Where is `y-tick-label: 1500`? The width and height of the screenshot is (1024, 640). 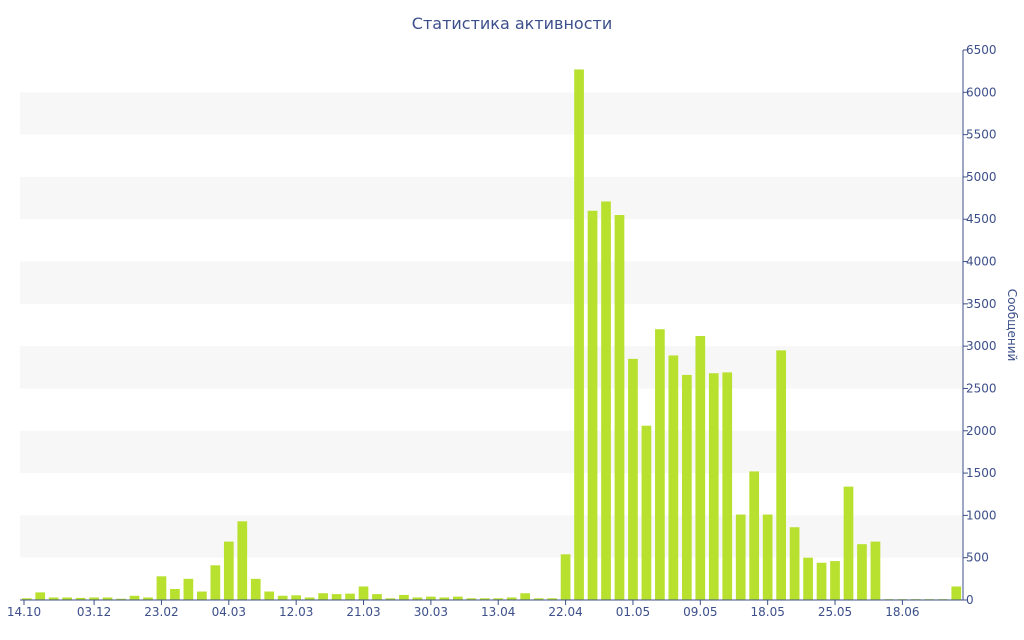 y-tick-label: 1500 is located at coordinates (981, 473).